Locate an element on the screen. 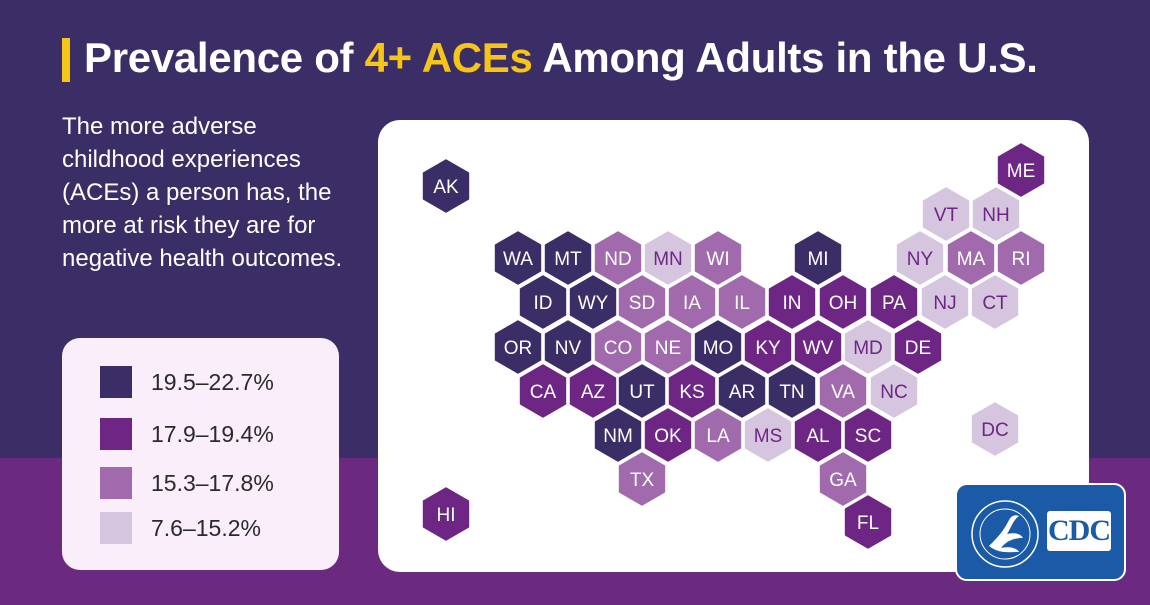 The height and width of the screenshot is (605, 1150). state-hex-pa: PA is located at coordinates (894, 302).